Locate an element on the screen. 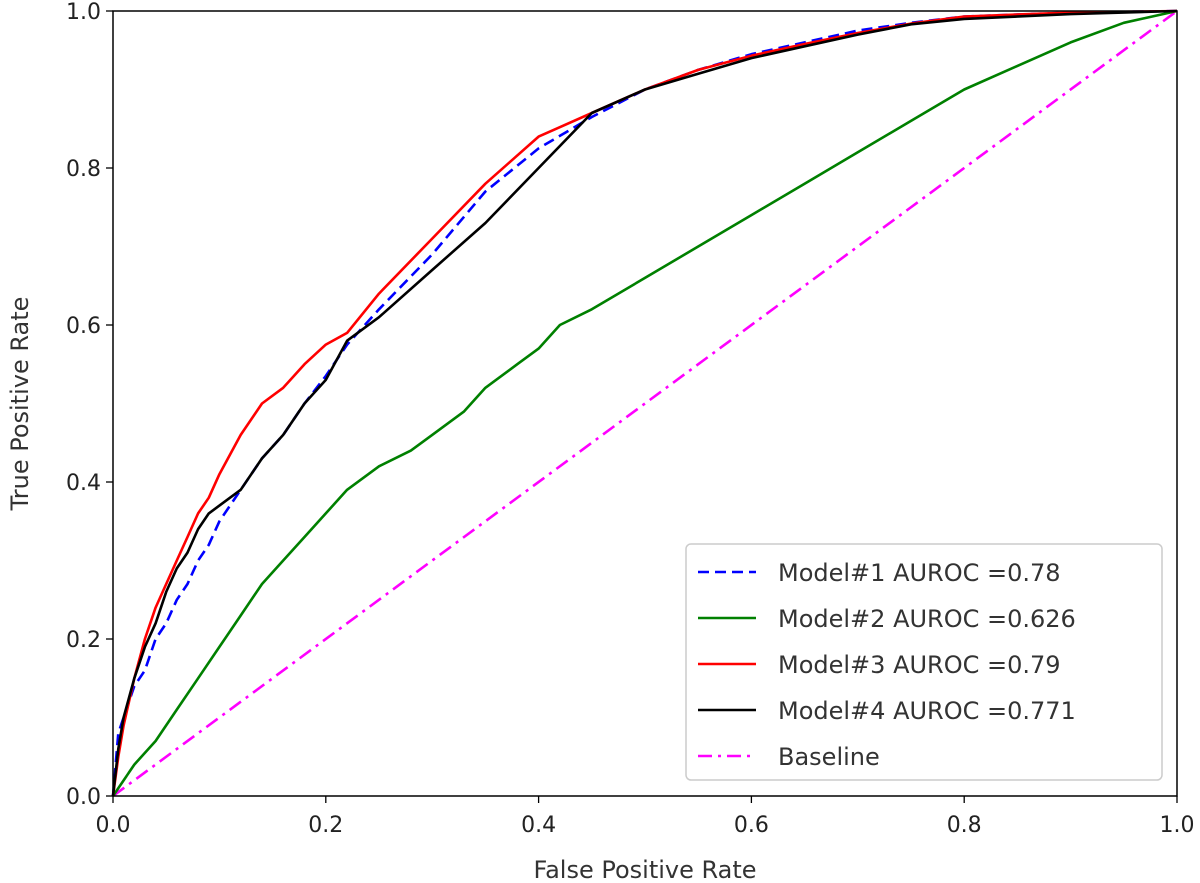 The width and height of the screenshot is (1200, 883). x-tick-label: 0.6 is located at coordinates (751, 825).